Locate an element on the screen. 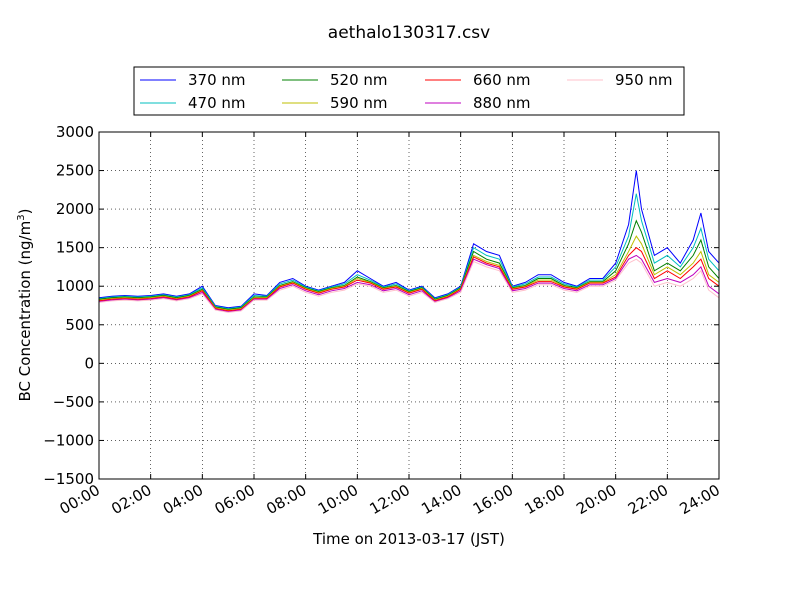 The image size is (800, 600). legend-label-4: 660 nm is located at coordinates (502, 80).